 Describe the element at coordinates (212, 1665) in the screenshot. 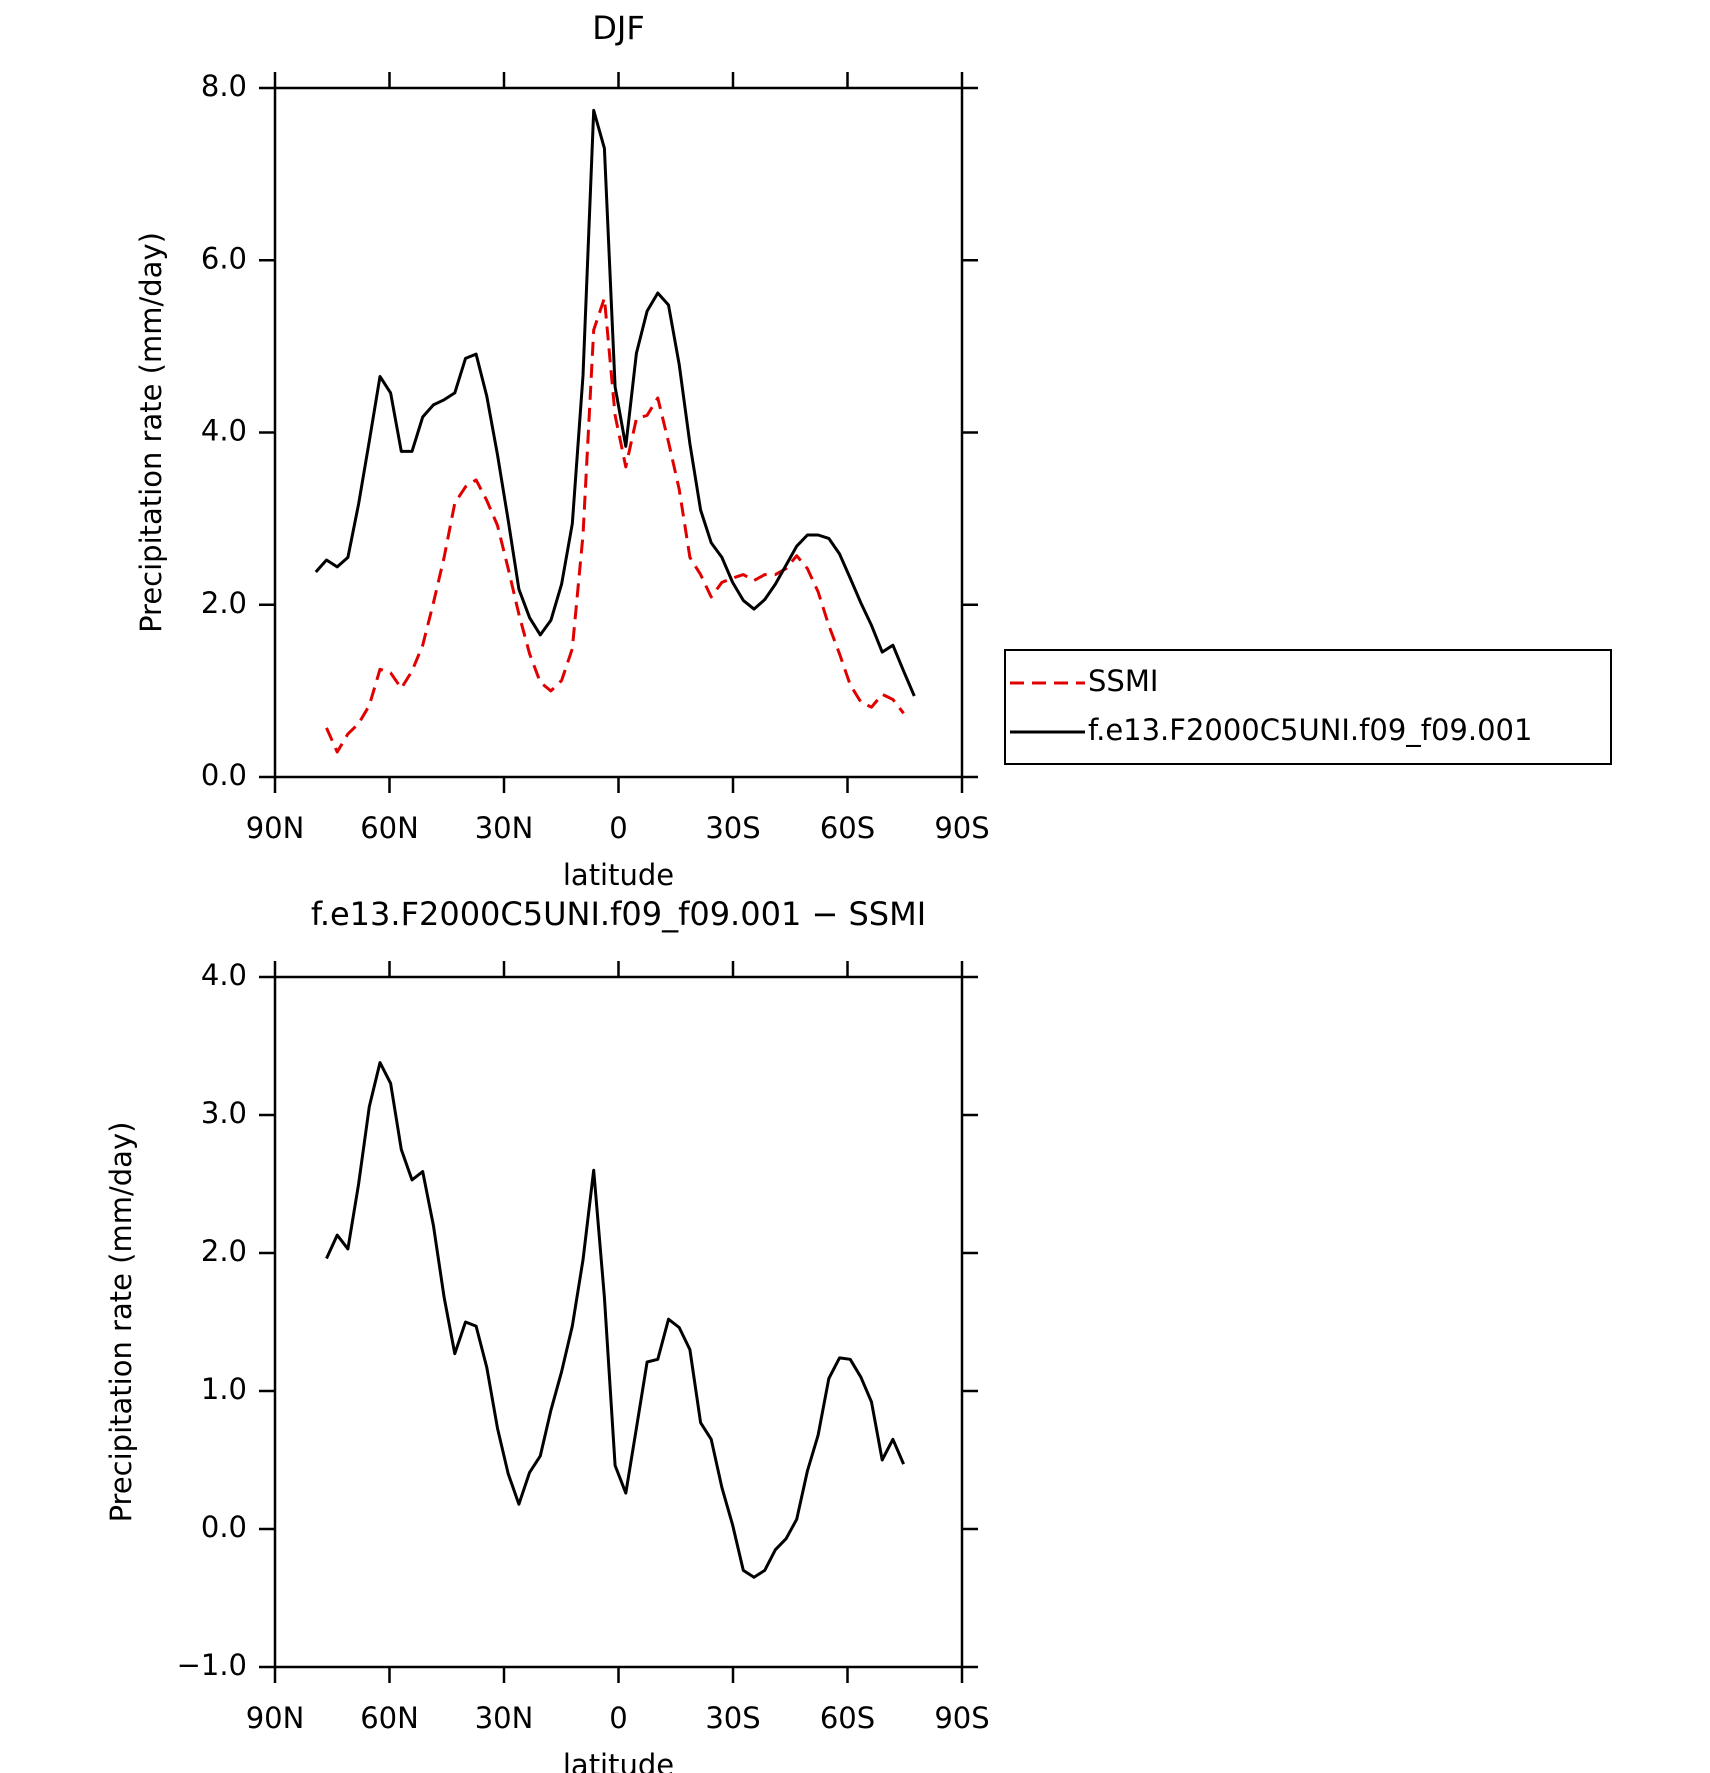

I see `y-tick-label: −1.0` at that location.